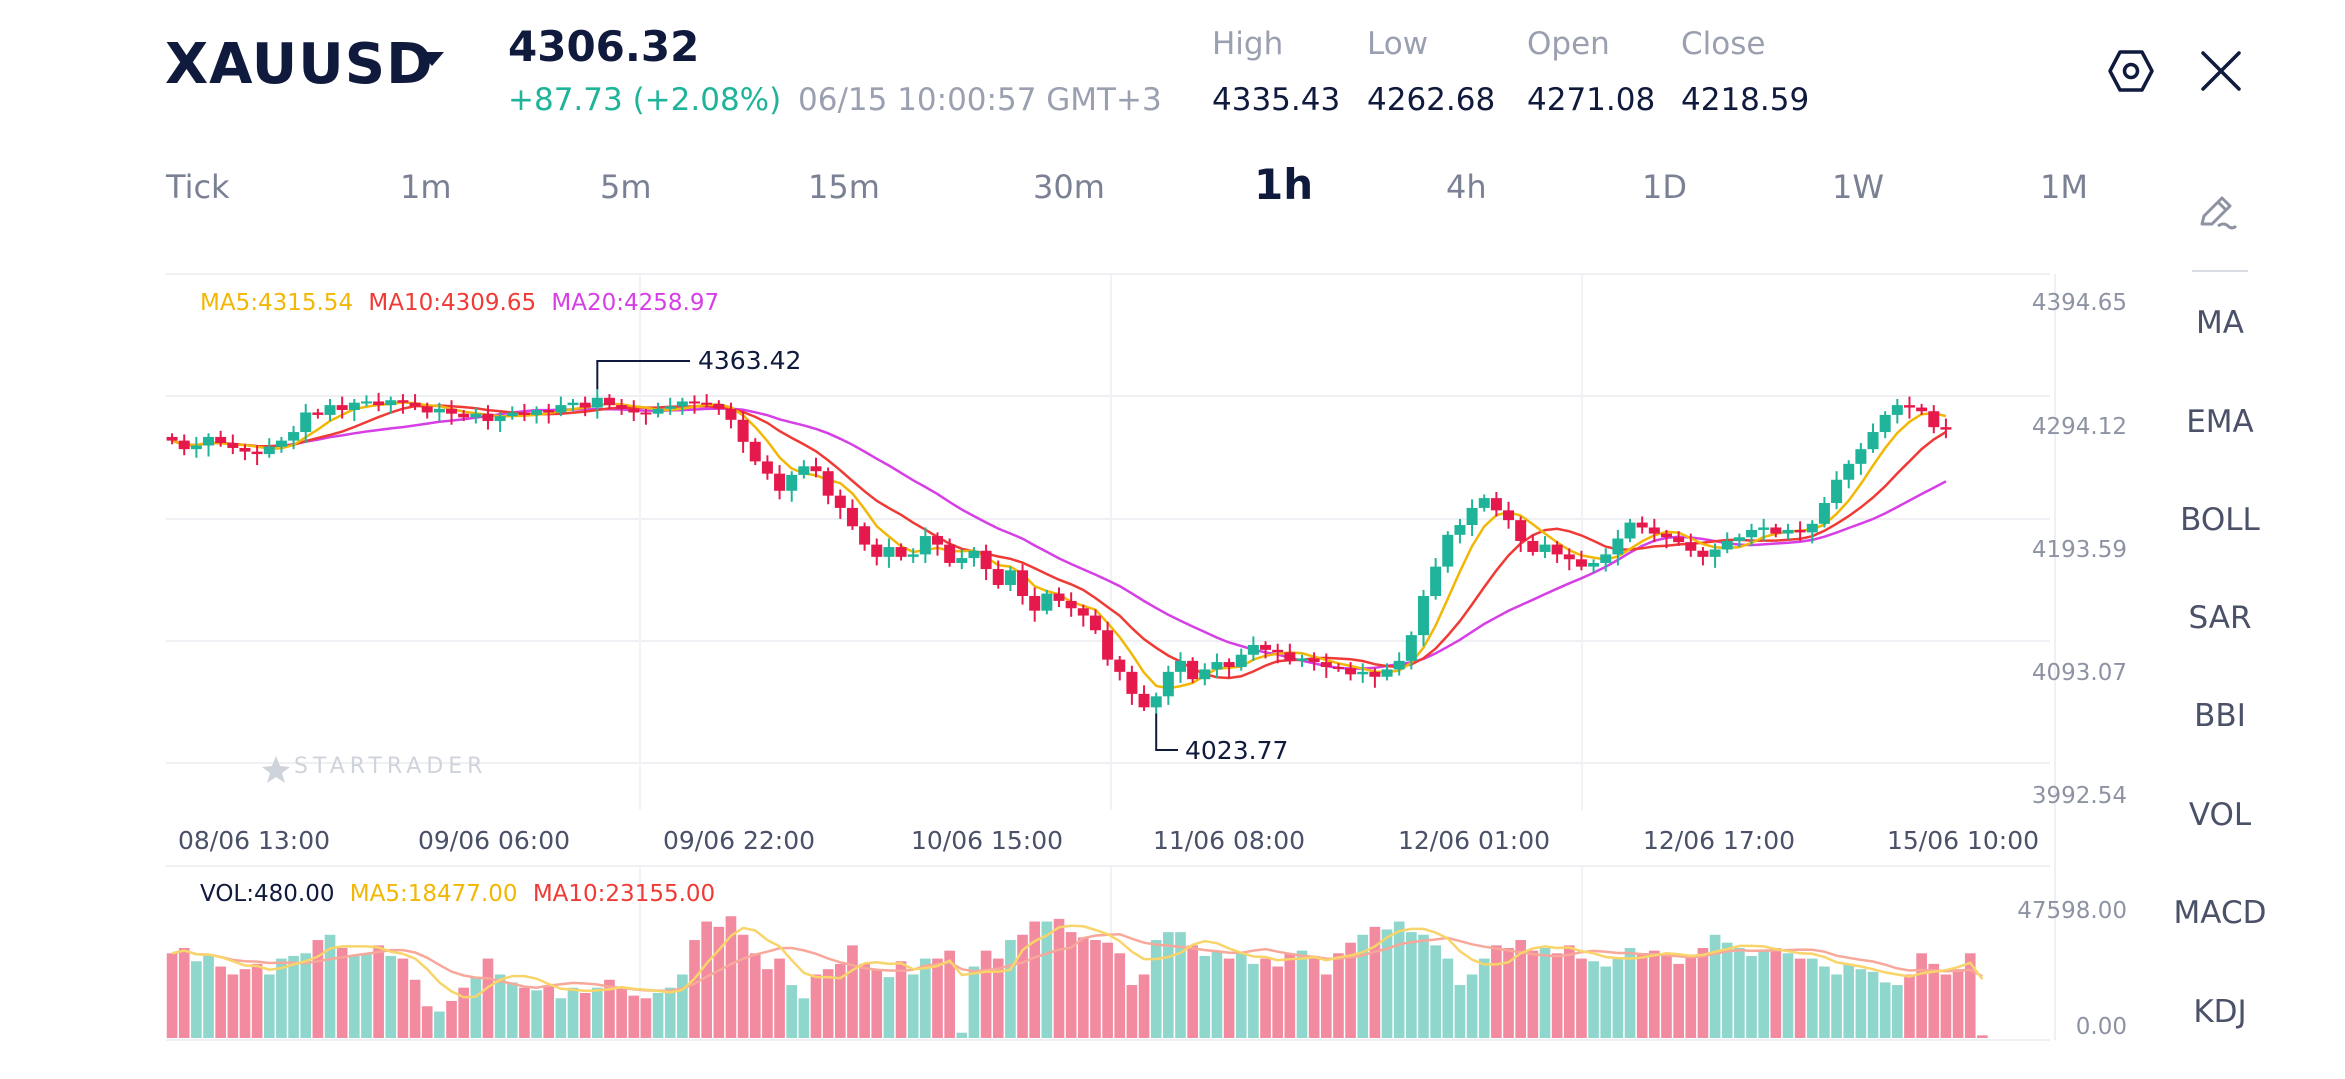  I want to click on indicator-ema: EMA, so click(2220, 422).